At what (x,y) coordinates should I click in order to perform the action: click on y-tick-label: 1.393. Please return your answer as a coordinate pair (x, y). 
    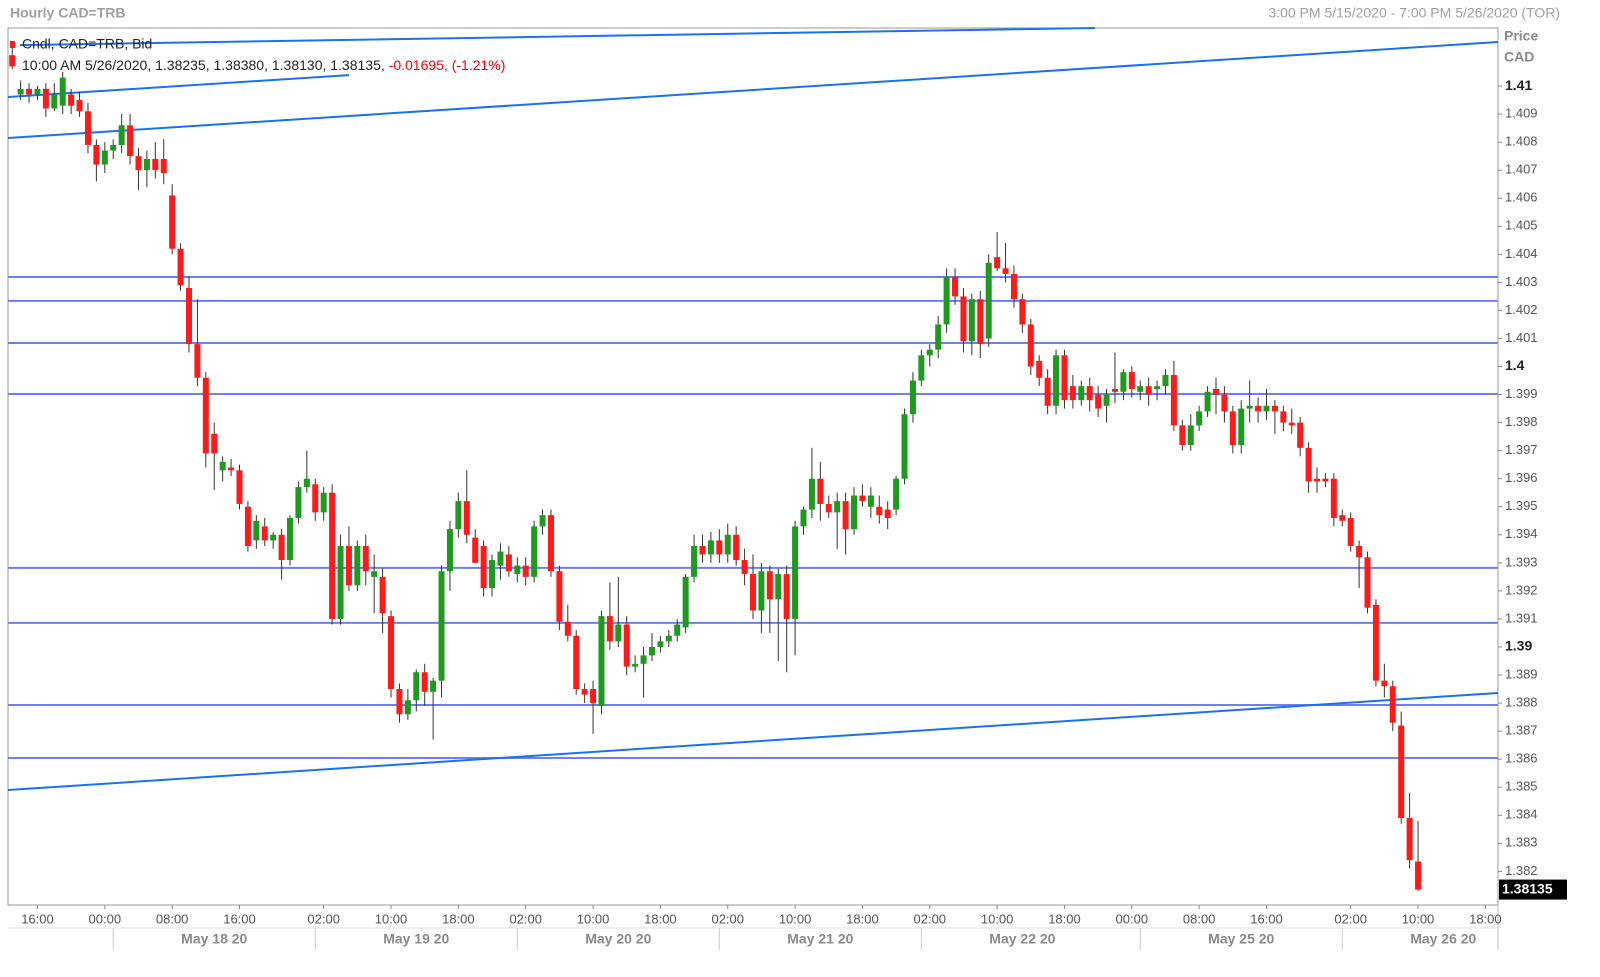
    Looking at the image, I should click on (1521, 561).